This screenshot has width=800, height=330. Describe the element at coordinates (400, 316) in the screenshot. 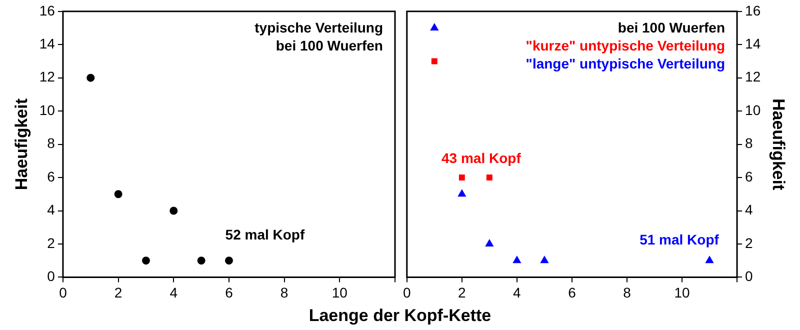

I see `x-axis-title: Laenge der Kopf-Kette` at that location.